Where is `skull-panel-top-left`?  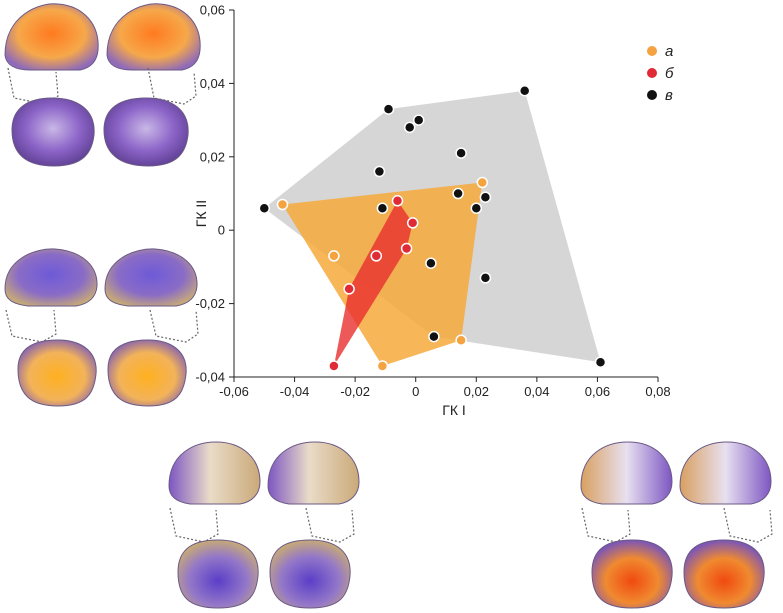
skull-panel-top-left is located at coordinates (102, 85).